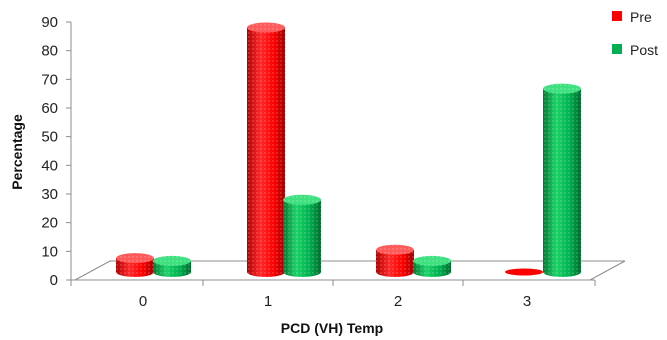 The height and width of the screenshot is (340, 667). Describe the element at coordinates (398, 301) in the screenshot. I see `x-tick-label: 2` at that location.